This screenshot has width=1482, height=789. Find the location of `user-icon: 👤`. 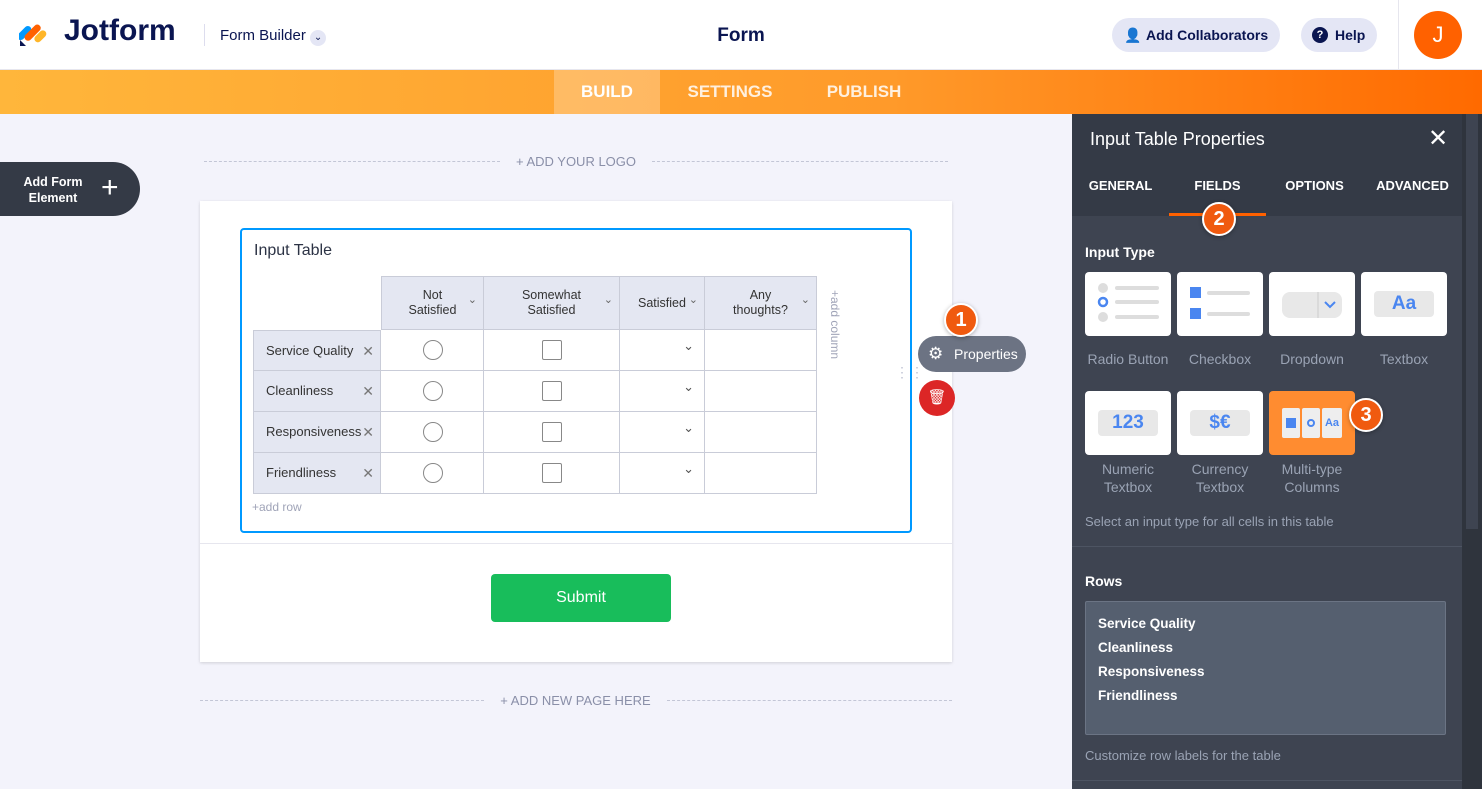

user-icon: 👤 is located at coordinates (1133, 35).